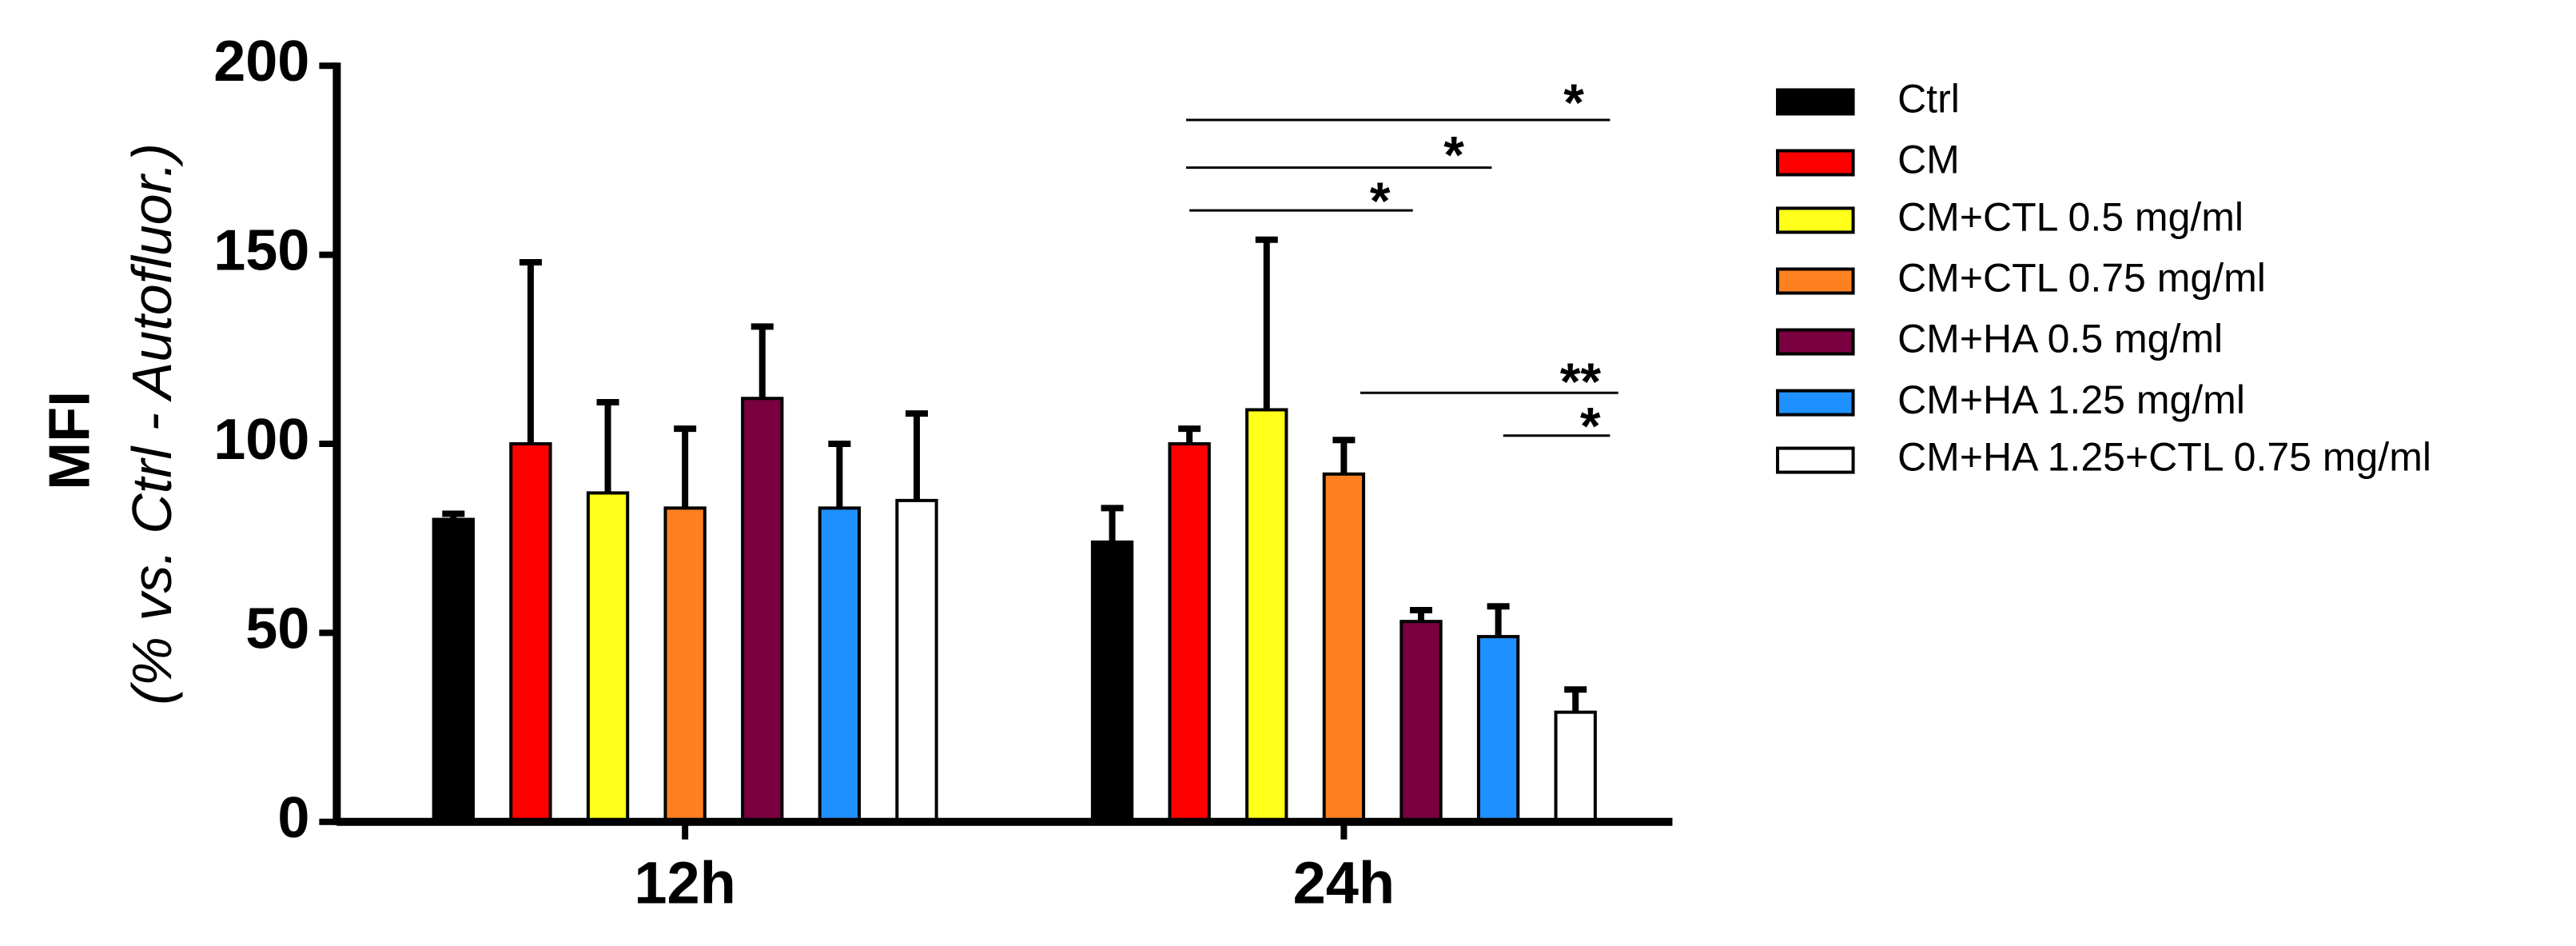 The height and width of the screenshot is (946, 2576). What do you see at coordinates (1928, 160) in the screenshot?
I see `legend-label: CM` at bounding box center [1928, 160].